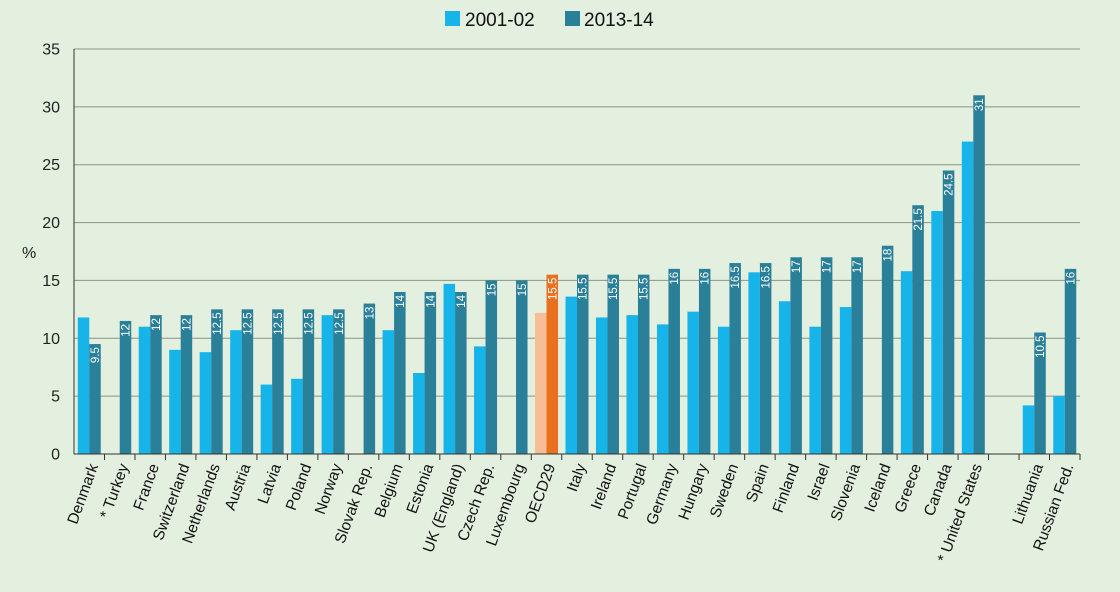 The image size is (1120, 592). What do you see at coordinates (619, 20) in the screenshot?
I see `legend-label-2013-14: 2013-14` at bounding box center [619, 20].